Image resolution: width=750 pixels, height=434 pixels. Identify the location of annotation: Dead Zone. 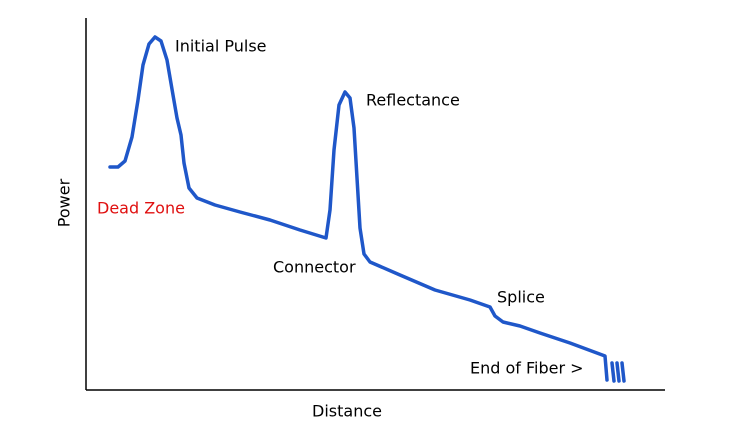
(141, 208).